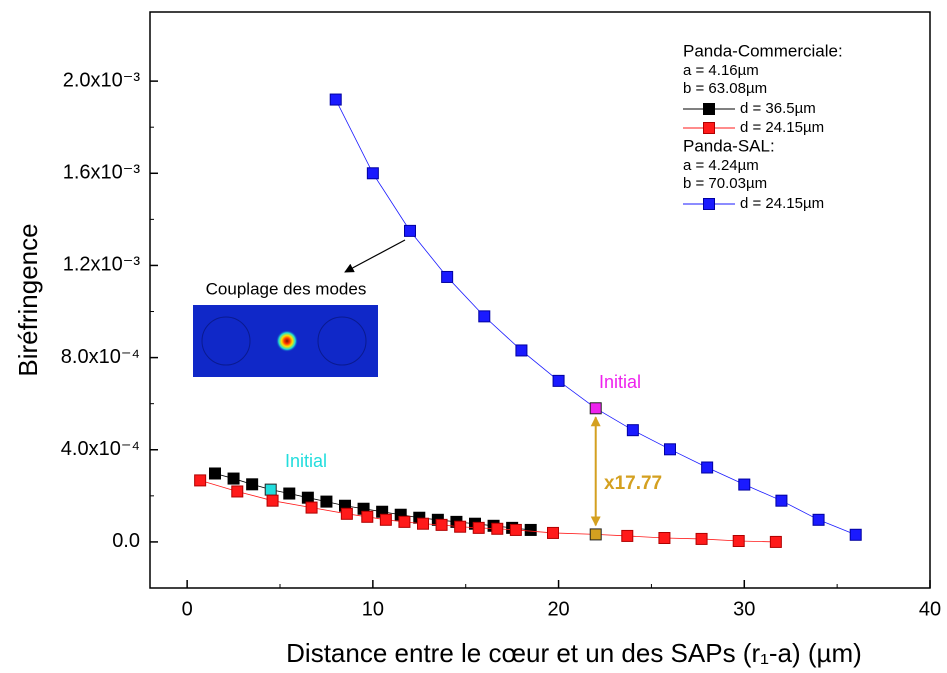  Describe the element at coordinates (285, 341) in the screenshot. I see `mode-inset` at that location.